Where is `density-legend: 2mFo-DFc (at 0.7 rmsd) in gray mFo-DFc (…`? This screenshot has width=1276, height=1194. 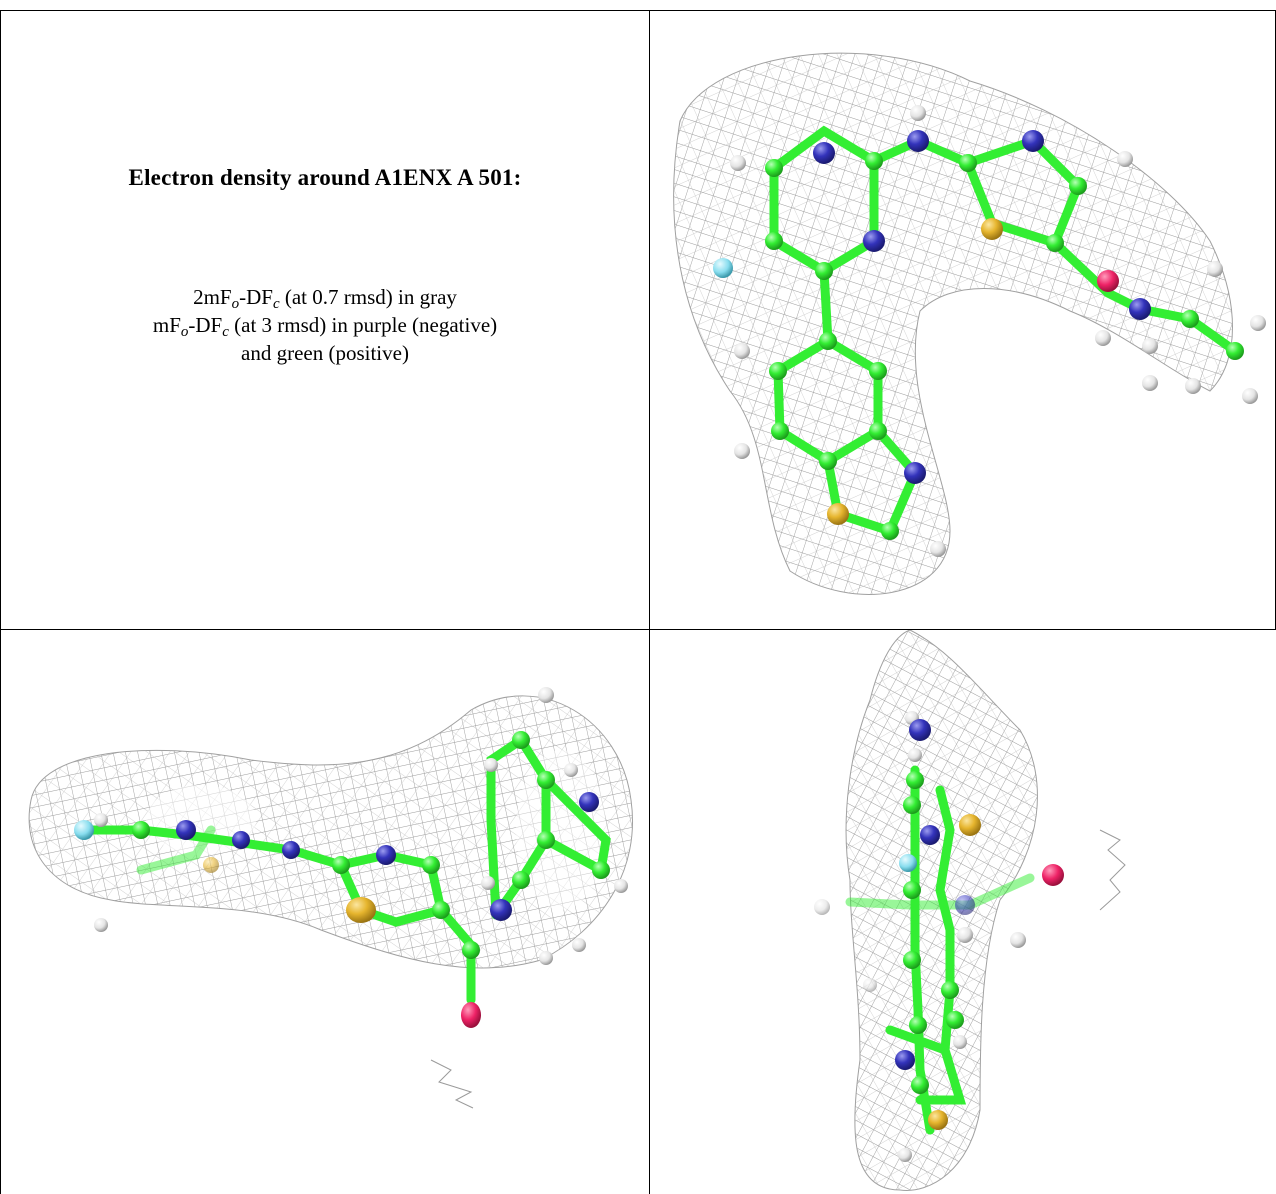
density-legend: 2mFo-DFc (at 0.7 rmsd) in gray mFo-DFc (… is located at coordinates (325, 325).